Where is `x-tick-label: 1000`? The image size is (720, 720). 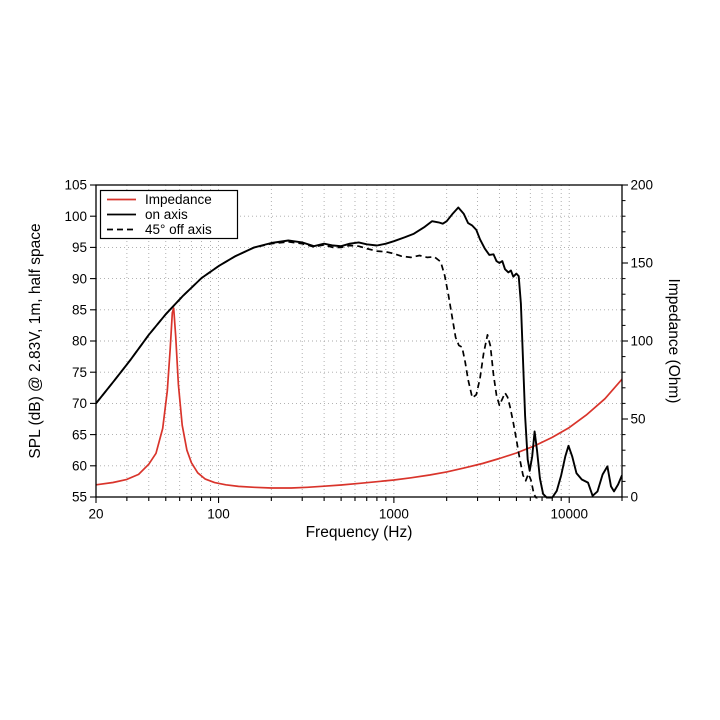
x-tick-label: 1000 is located at coordinates (394, 514).